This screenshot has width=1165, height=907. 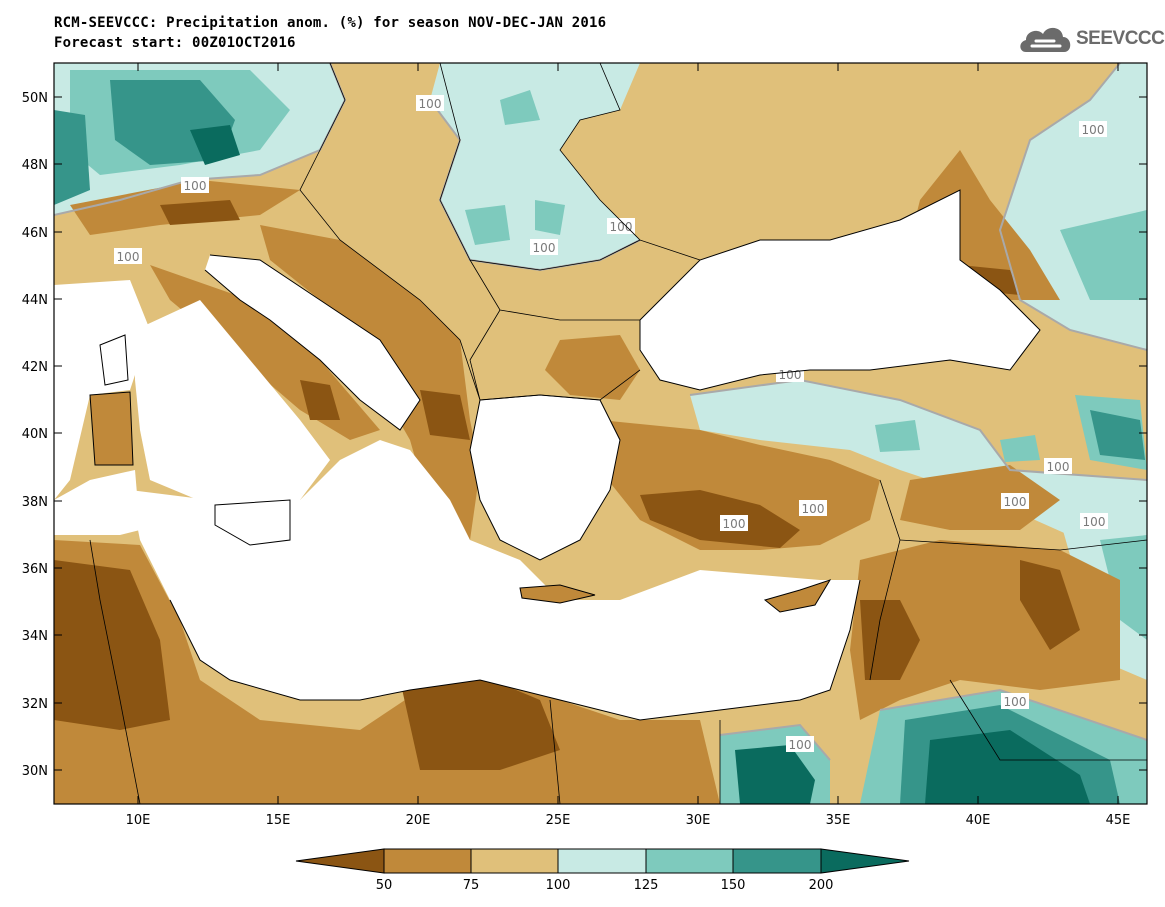 I want to click on sea-tyrrhenian, so click(x=232, y=402).